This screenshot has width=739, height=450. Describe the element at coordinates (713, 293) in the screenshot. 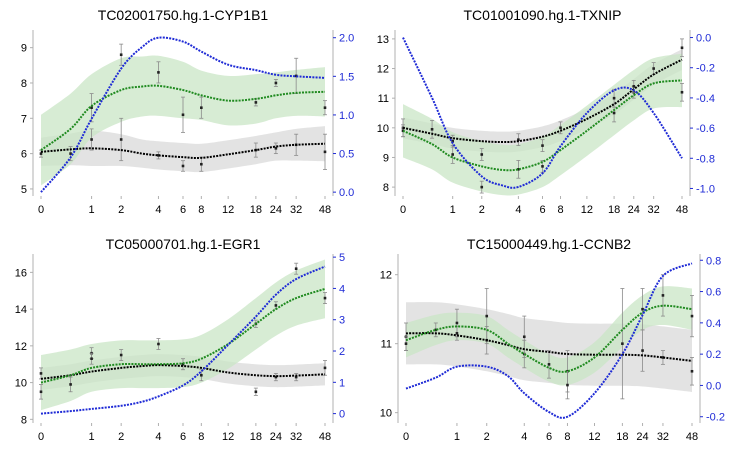

I see `right-y-tick-label: 0.6` at that location.